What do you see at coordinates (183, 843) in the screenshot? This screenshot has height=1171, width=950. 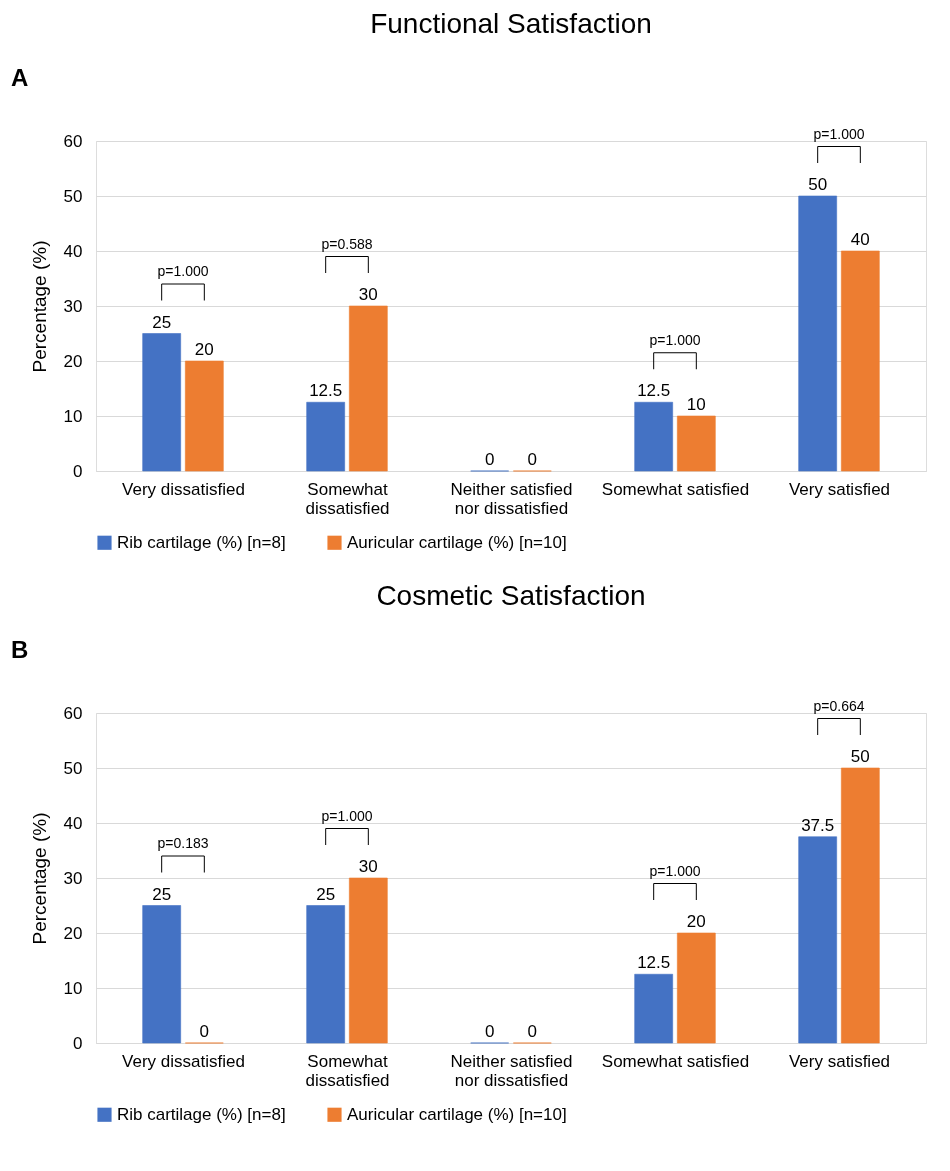 I see `annotation: p=0.183` at bounding box center [183, 843].